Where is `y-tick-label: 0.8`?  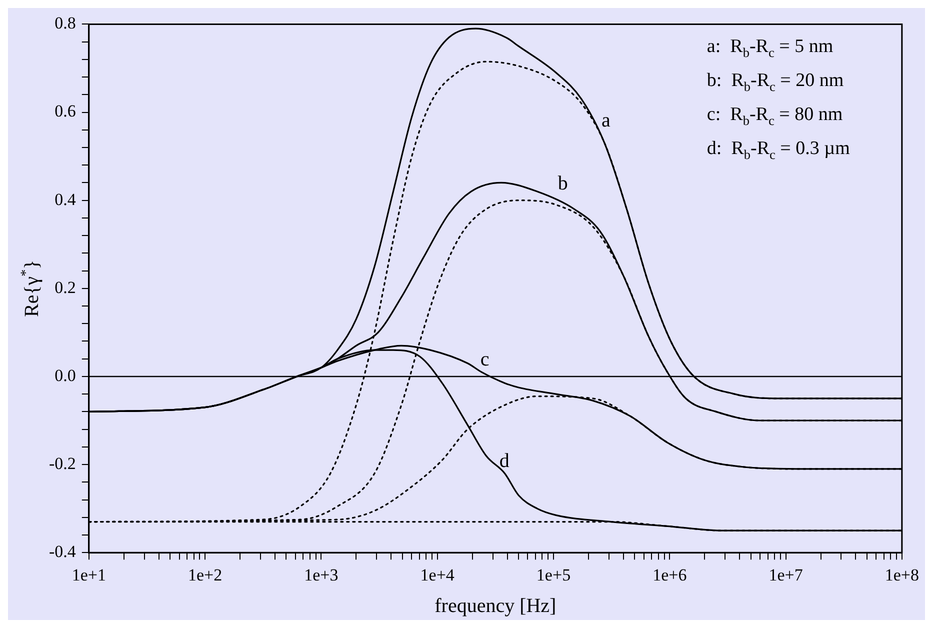
y-tick-label: 0.8 is located at coordinates (65, 23).